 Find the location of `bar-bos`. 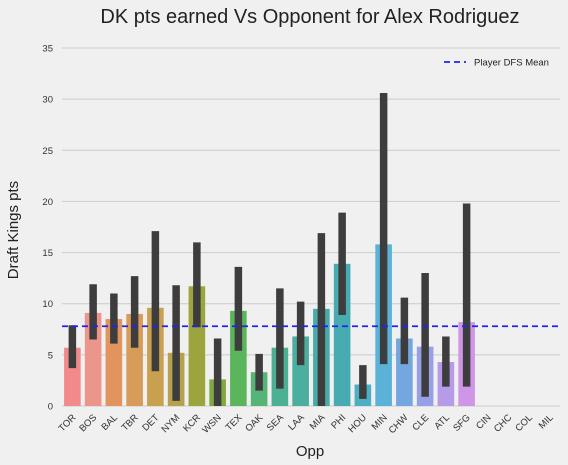

bar-bos is located at coordinates (93, 359).